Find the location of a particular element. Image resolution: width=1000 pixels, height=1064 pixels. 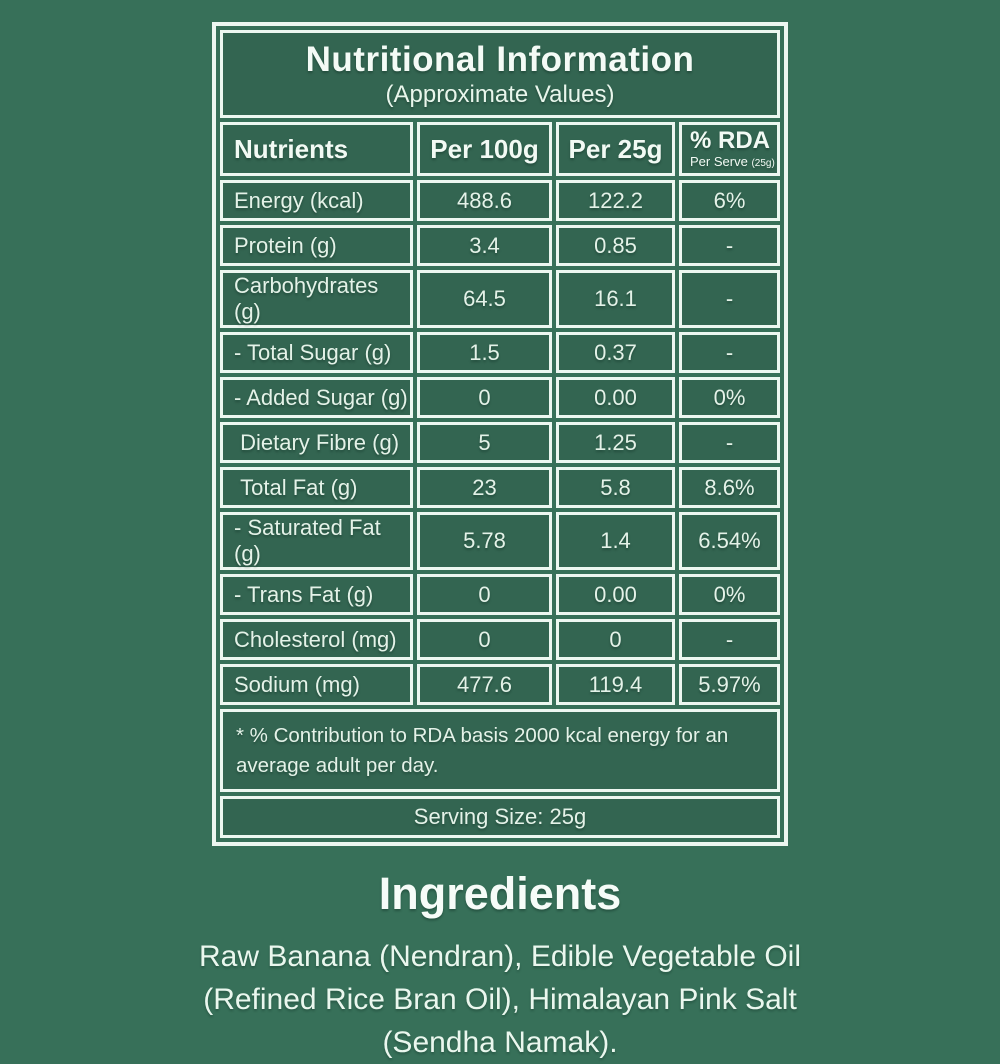

table-row: Carbohydrates (g) 64.5 16.1 - is located at coordinates (500, 299).